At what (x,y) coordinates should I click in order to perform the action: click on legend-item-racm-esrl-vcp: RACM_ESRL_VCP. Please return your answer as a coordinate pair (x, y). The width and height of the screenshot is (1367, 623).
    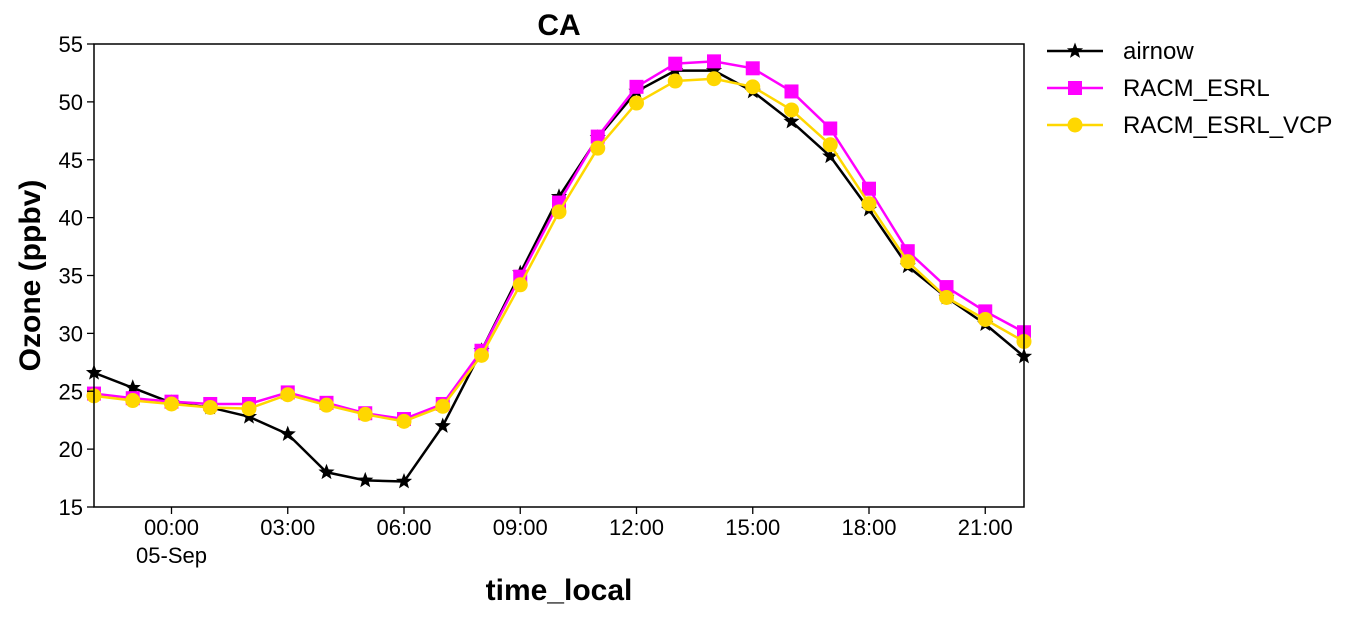
    Looking at the image, I should click on (1189, 125).